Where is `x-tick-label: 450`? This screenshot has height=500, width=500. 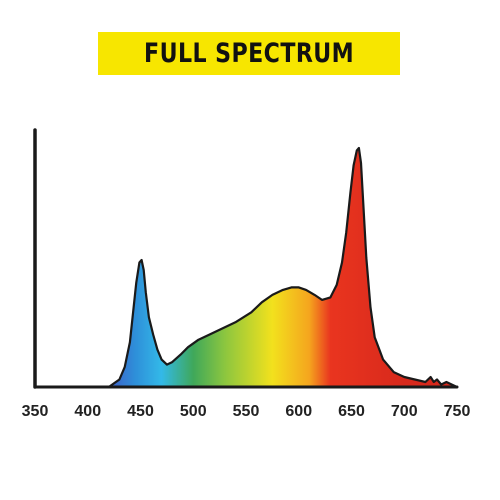 x-tick-label: 450 is located at coordinates (140, 411).